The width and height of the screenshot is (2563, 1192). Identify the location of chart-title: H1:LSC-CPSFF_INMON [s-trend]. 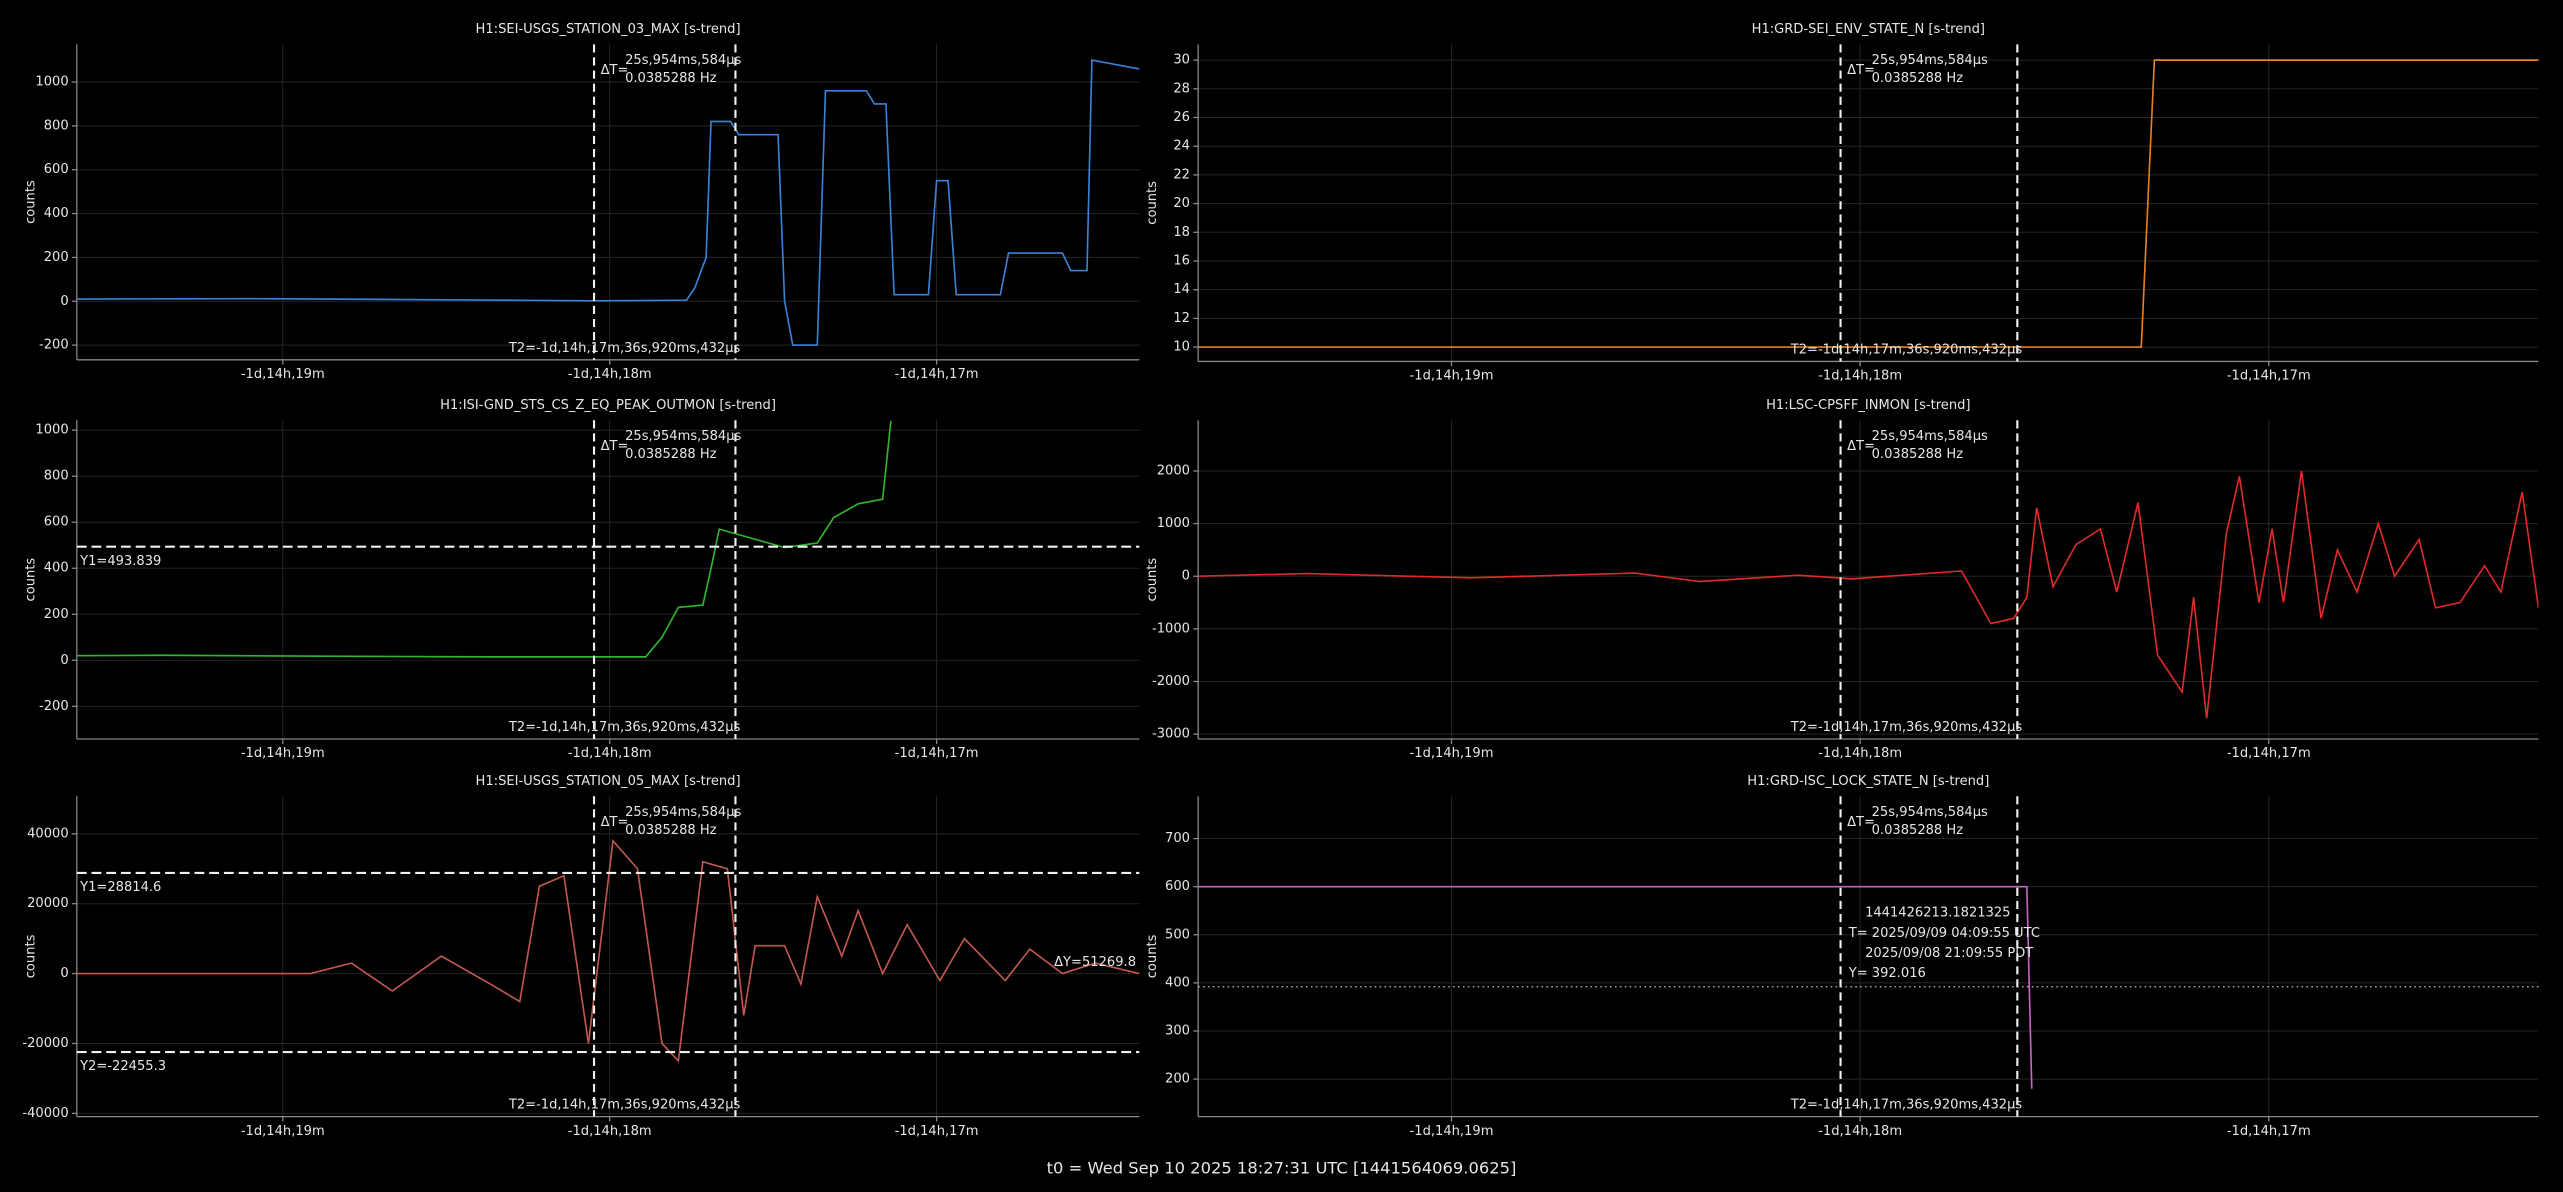
(1868, 405).